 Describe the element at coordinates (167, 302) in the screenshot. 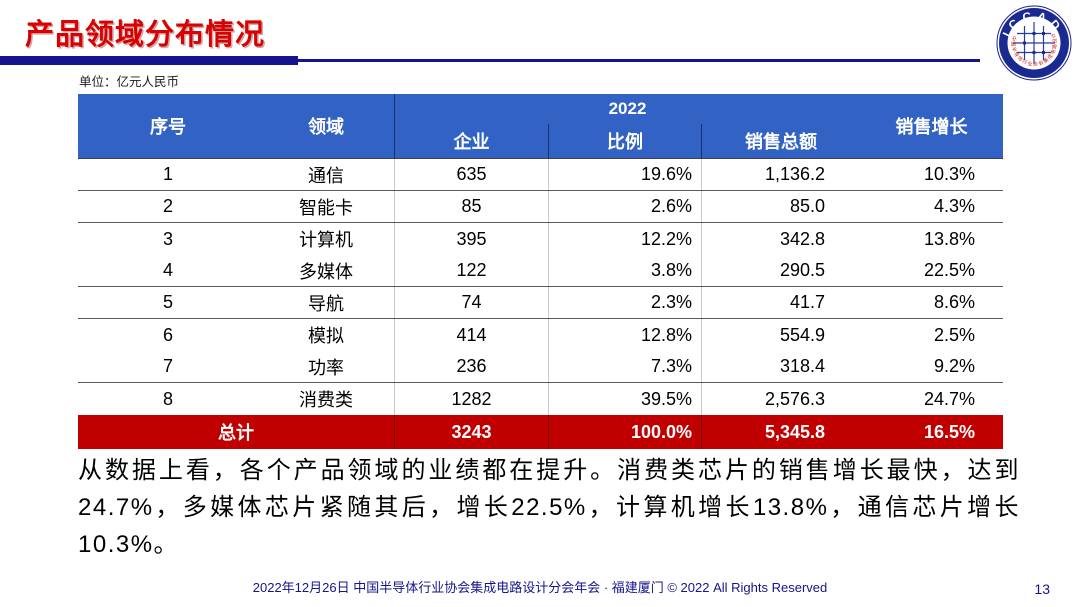

I see `cell-index: 5` at that location.